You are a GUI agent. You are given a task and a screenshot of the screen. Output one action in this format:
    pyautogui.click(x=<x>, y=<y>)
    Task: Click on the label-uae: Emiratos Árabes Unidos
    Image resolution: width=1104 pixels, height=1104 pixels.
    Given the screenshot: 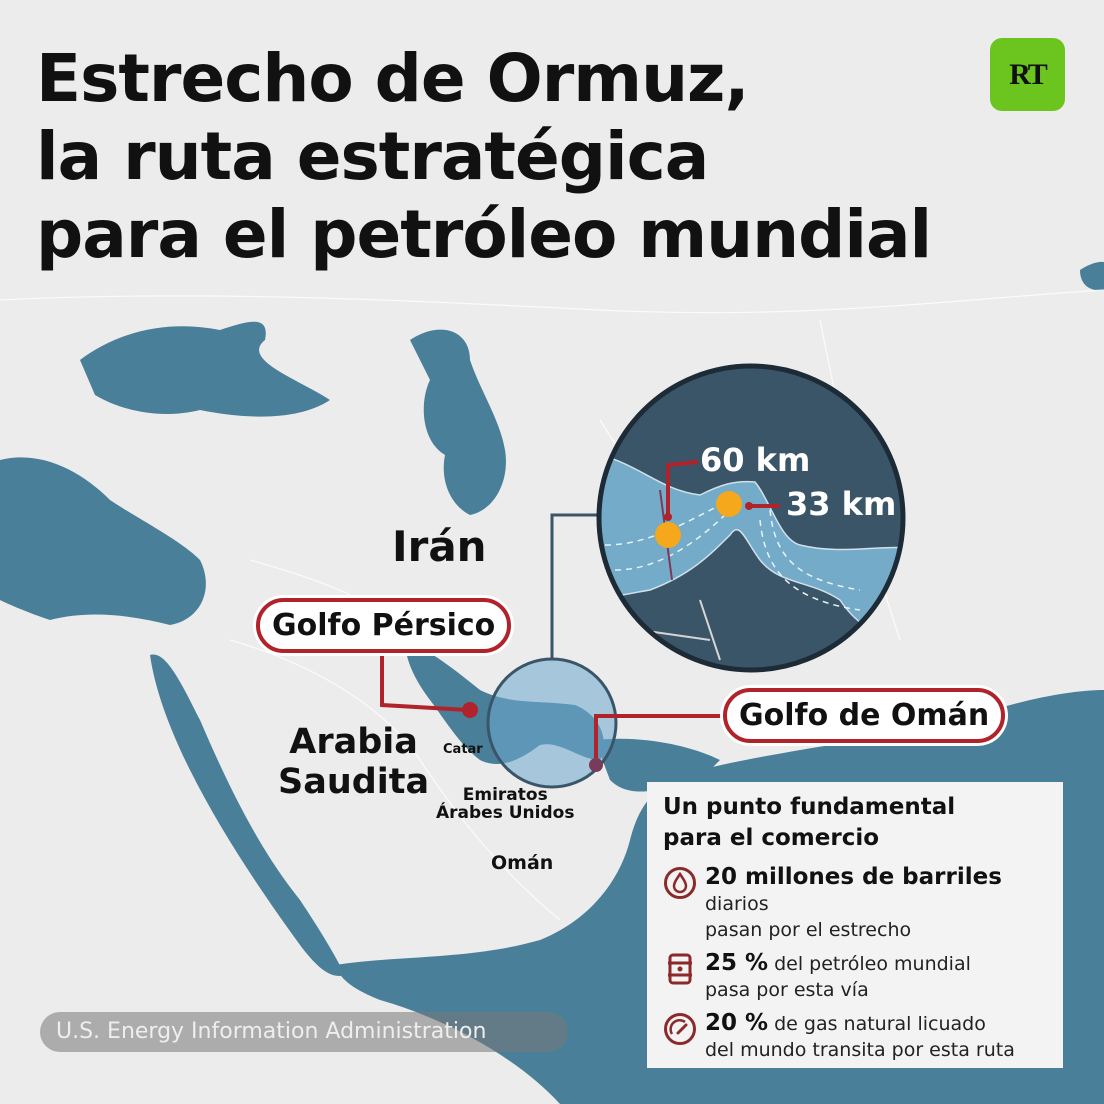 What is the action you would take?
    pyautogui.click(x=505, y=804)
    